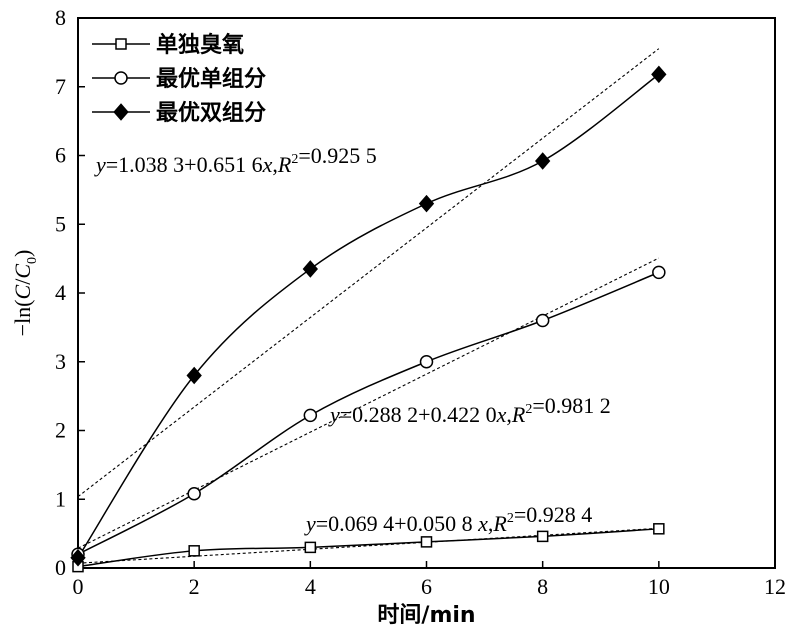 This screenshot has width=800, height=633. What do you see at coordinates (60, 430) in the screenshot?
I see `y-tick-label: 2` at bounding box center [60, 430].